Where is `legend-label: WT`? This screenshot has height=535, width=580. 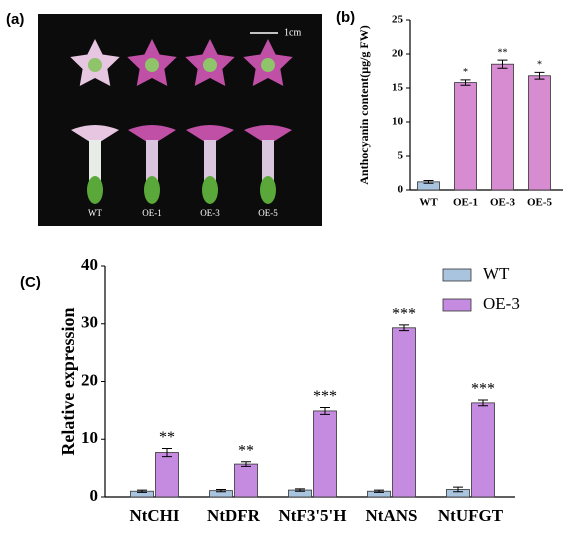
legend-label: WT is located at coordinates (496, 273).